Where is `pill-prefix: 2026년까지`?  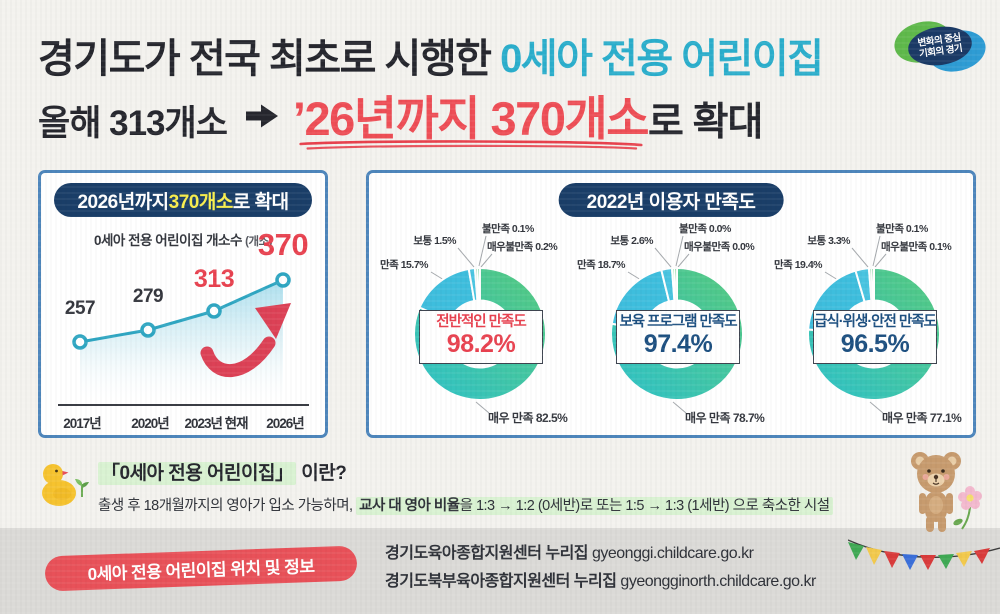
pill-prefix: 2026년까지 is located at coordinates (123, 202).